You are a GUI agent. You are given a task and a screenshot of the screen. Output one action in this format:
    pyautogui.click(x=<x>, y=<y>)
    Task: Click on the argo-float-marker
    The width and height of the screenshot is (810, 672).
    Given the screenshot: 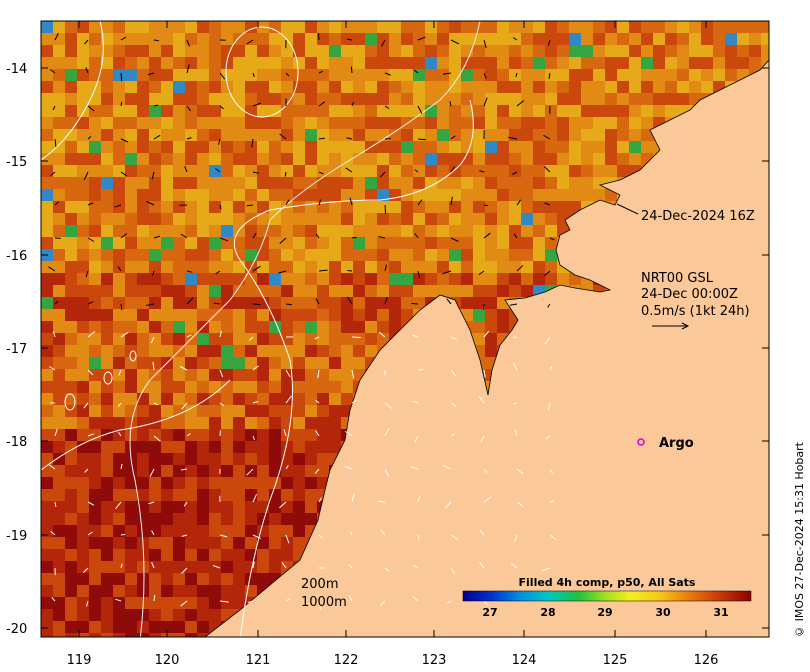 What is the action you would take?
    pyautogui.click(x=641, y=442)
    